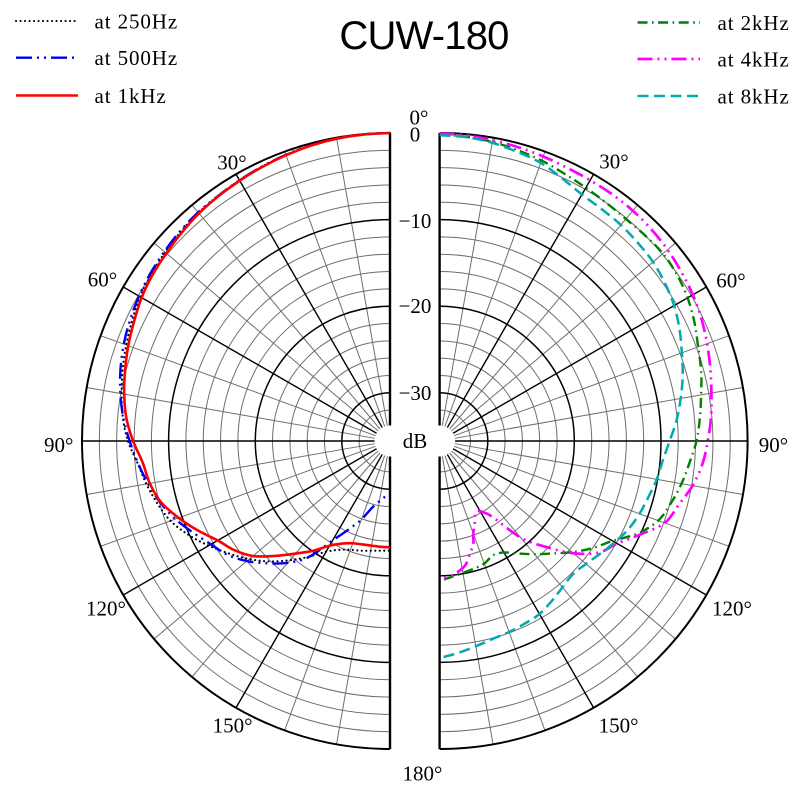 The height and width of the screenshot is (800, 800). What do you see at coordinates (419, 117) in the screenshot?
I see `svg-text: 0°` at bounding box center [419, 117].